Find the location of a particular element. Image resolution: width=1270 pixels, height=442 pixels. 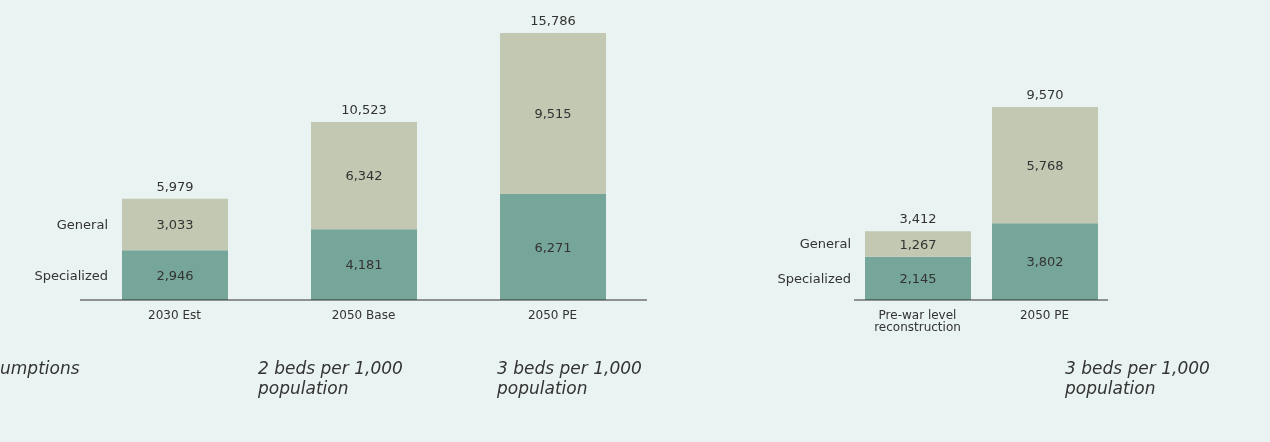

data-label: 2,145 is located at coordinates (918, 278).